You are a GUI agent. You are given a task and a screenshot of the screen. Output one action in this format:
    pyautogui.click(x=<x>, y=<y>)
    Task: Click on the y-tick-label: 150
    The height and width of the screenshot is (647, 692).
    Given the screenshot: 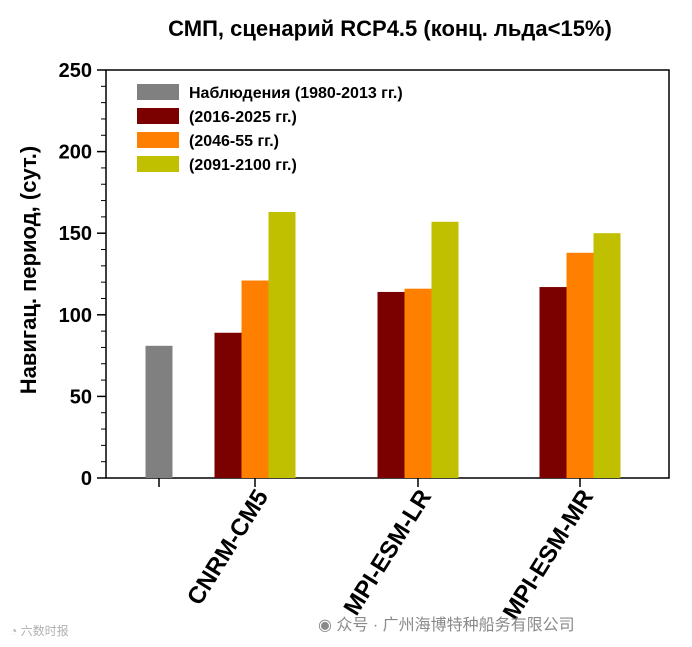 What is the action you would take?
    pyautogui.click(x=75, y=234)
    